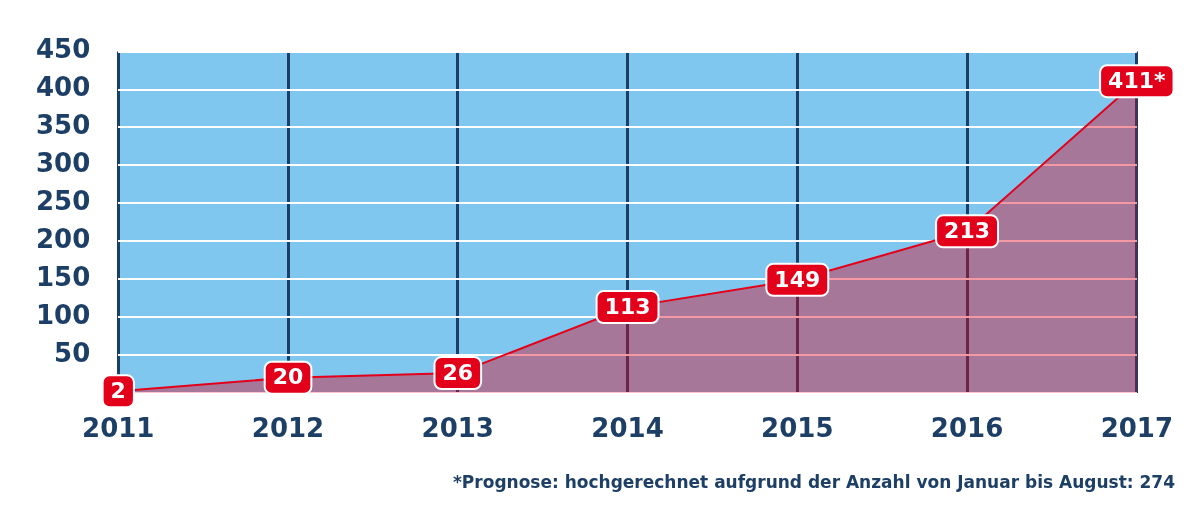 The height and width of the screenshot is (519, 1203). Describe the element at coordinates (63, 125) in the screenshot. I see `y-tick-label: 350` at that location.